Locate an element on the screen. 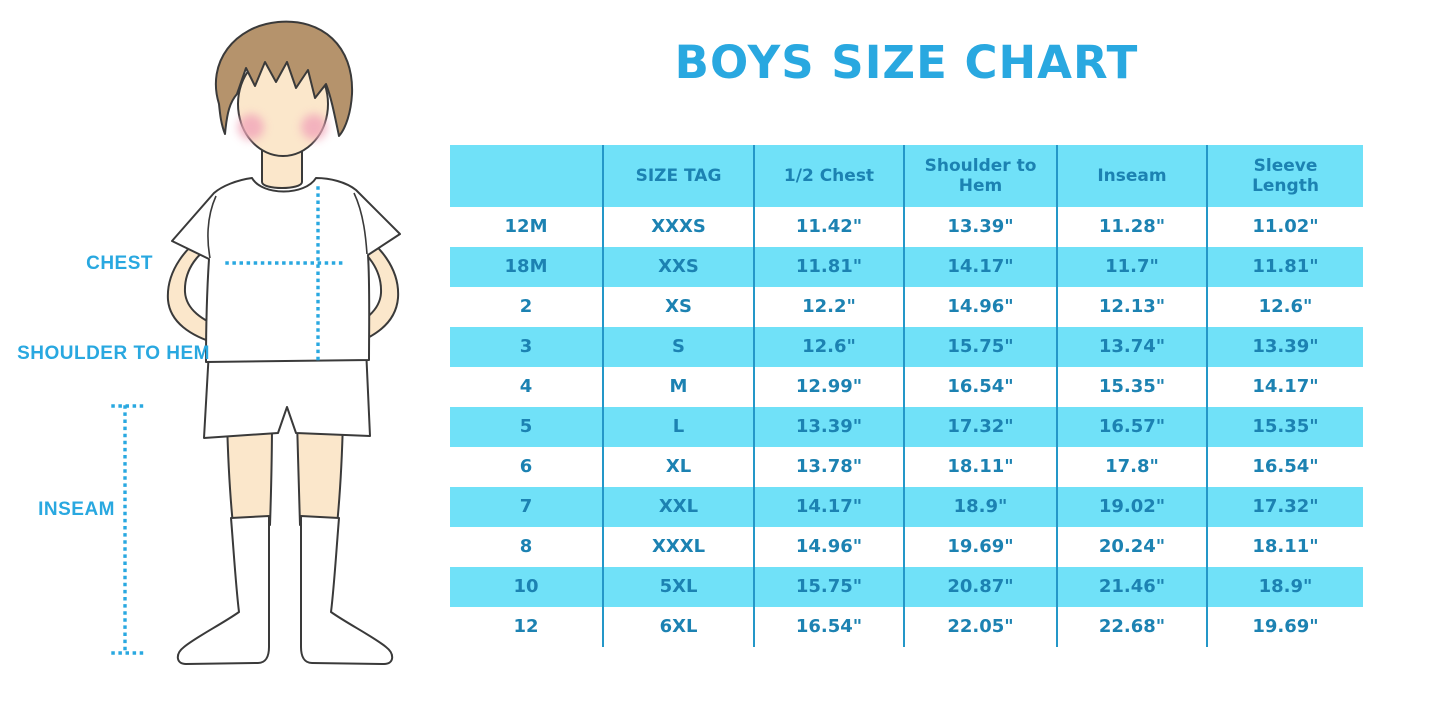  cell-size: 8 is located at coordinates (526, 546).